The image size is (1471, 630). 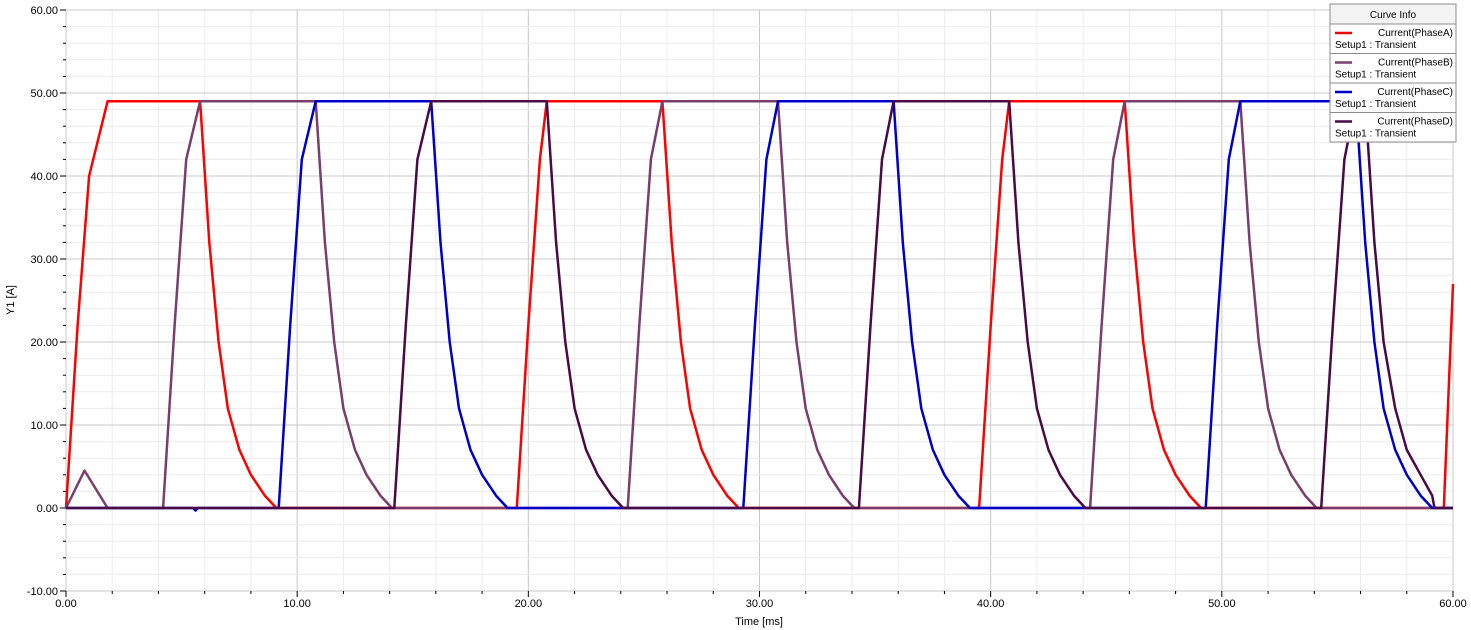 I want to click on legend-entry-name: Current(PhaseA), so click(x=1415, y=33).